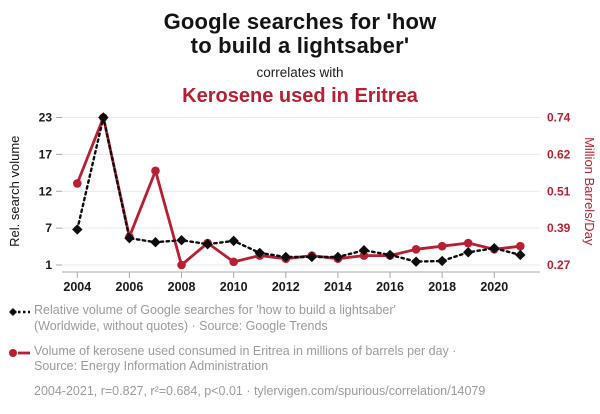  What do you see at coordinates (300, 96) in the screenshot?
I see `chart-subtitle: Kerosene used in Eritrea` at bounding box center [300, 96].